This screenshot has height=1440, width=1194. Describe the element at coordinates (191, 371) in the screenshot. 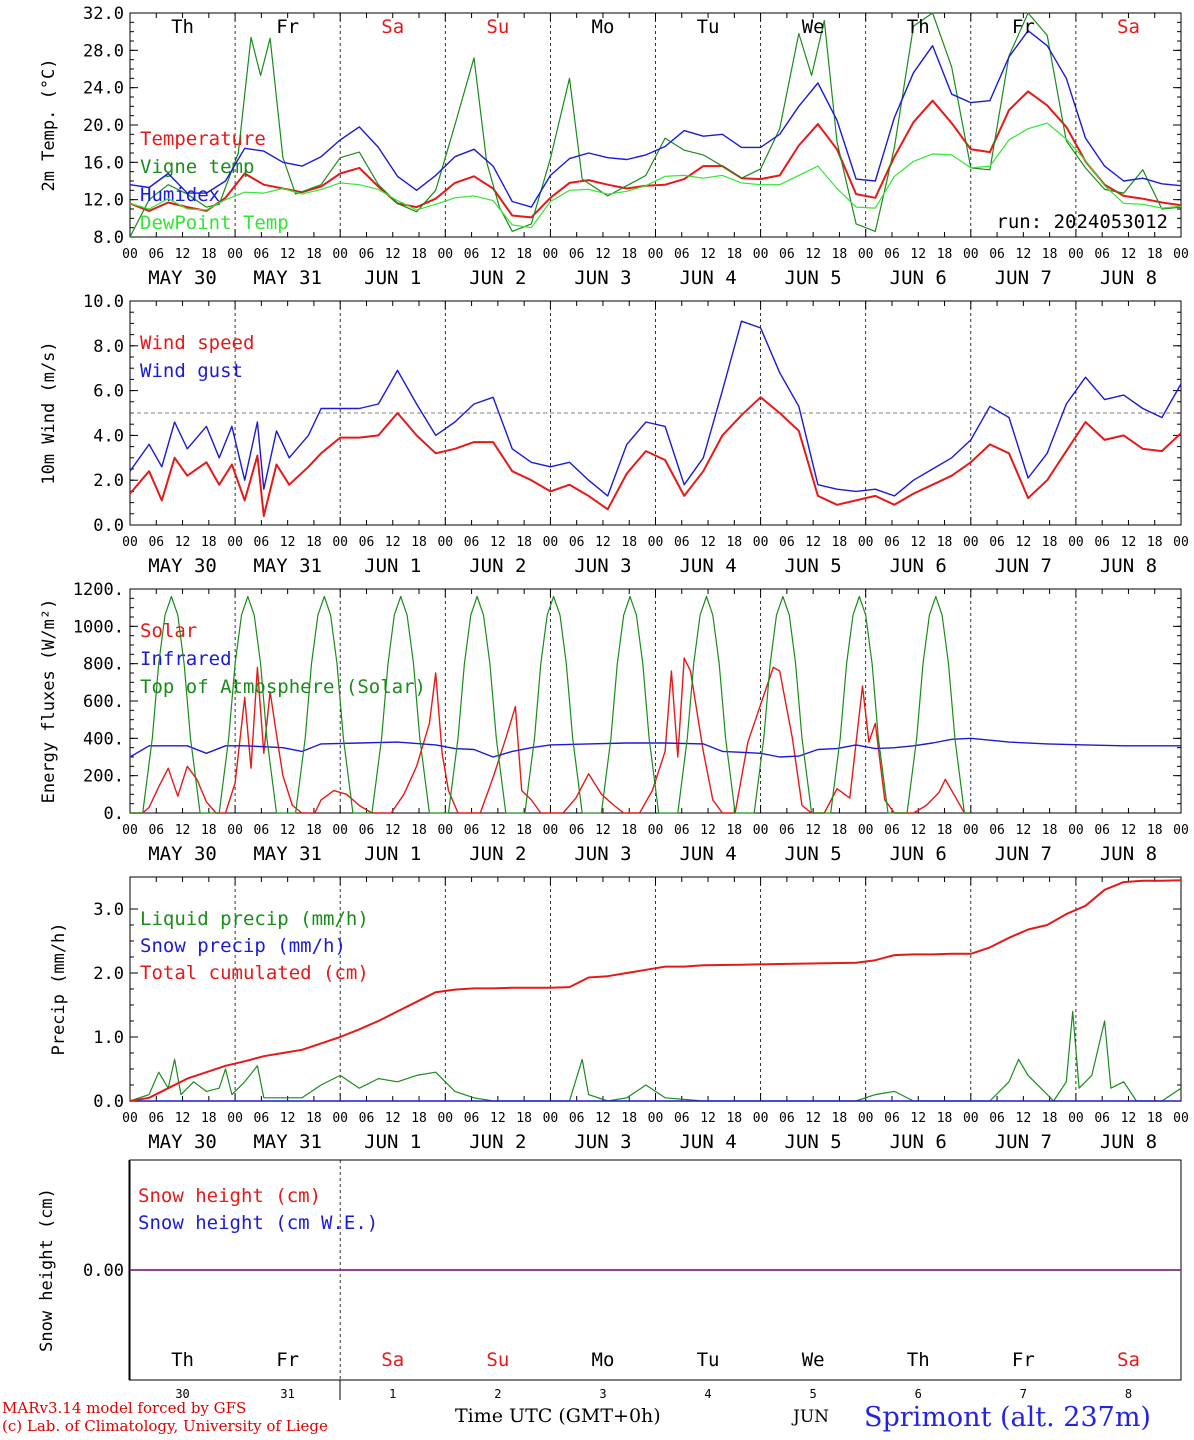

I see `legend-entry: Wind gust` at that location.